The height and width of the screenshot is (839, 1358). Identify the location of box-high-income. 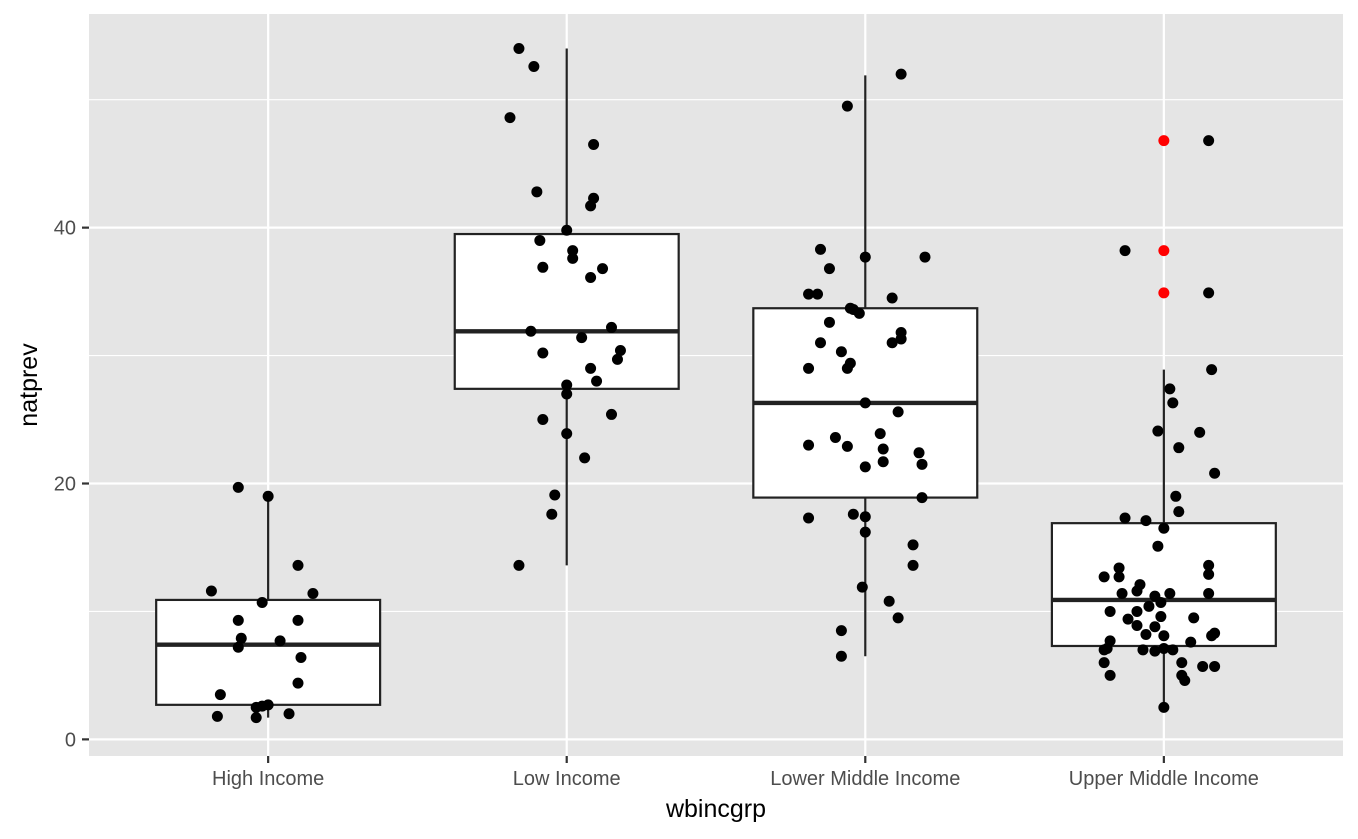
(268, 607).